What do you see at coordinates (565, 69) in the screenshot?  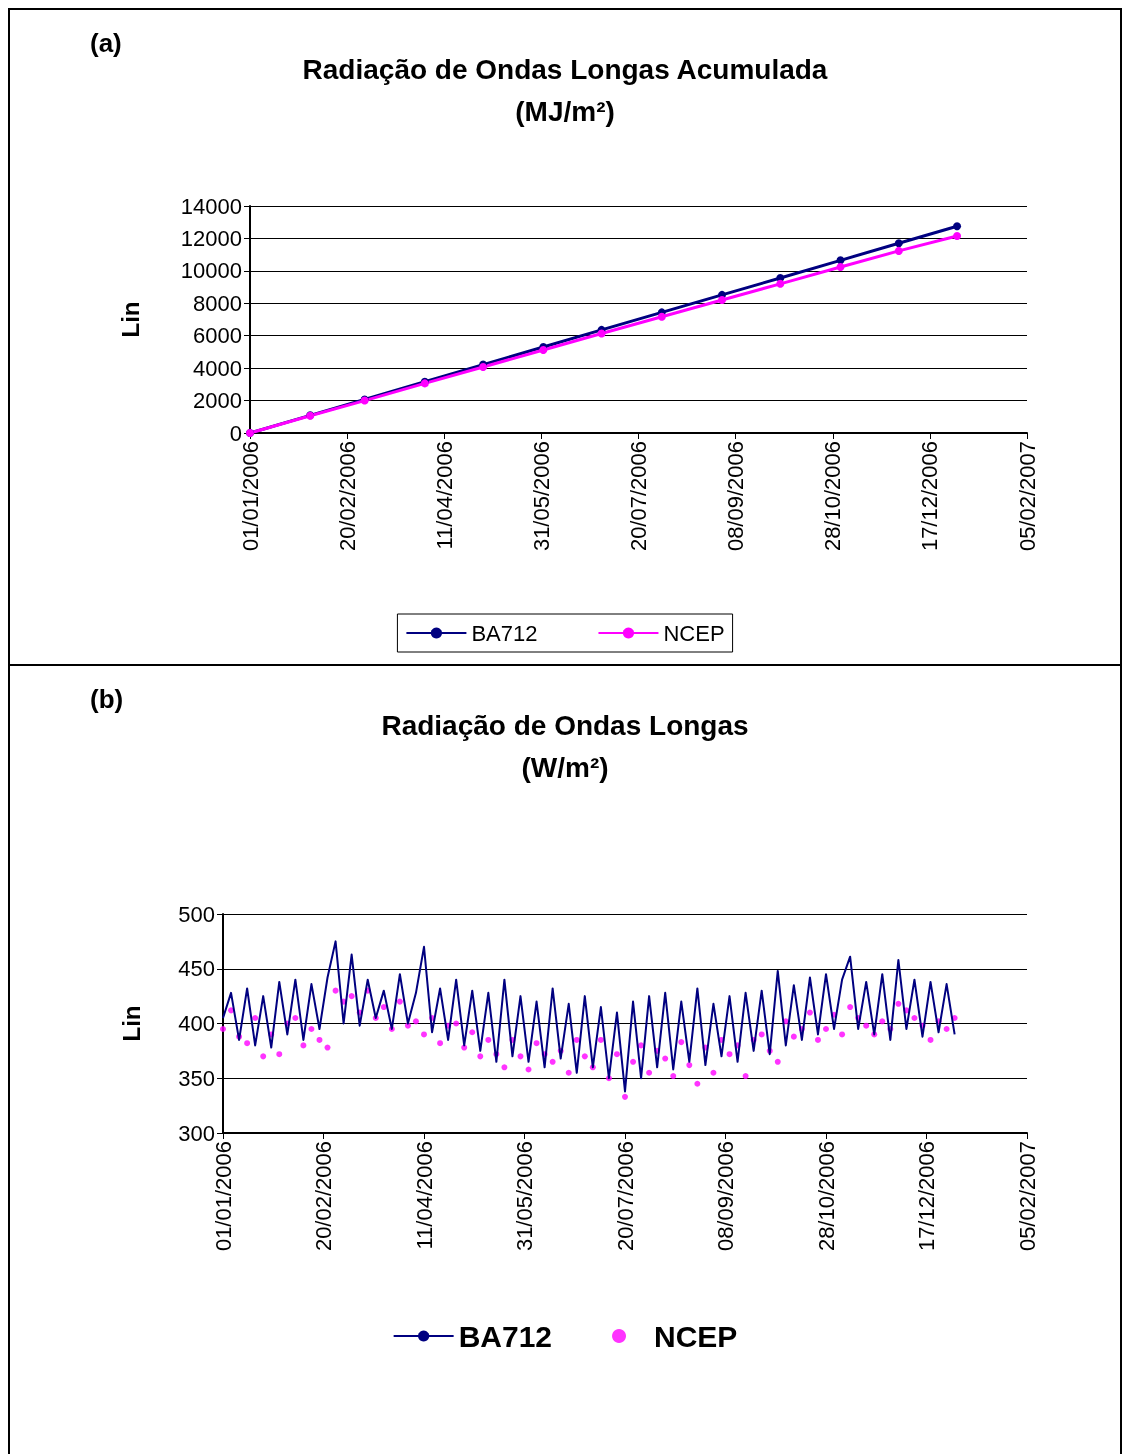 I see `chart-title: Radiação de Ondas Longas Acumulada` at bounding box center [565, 69].